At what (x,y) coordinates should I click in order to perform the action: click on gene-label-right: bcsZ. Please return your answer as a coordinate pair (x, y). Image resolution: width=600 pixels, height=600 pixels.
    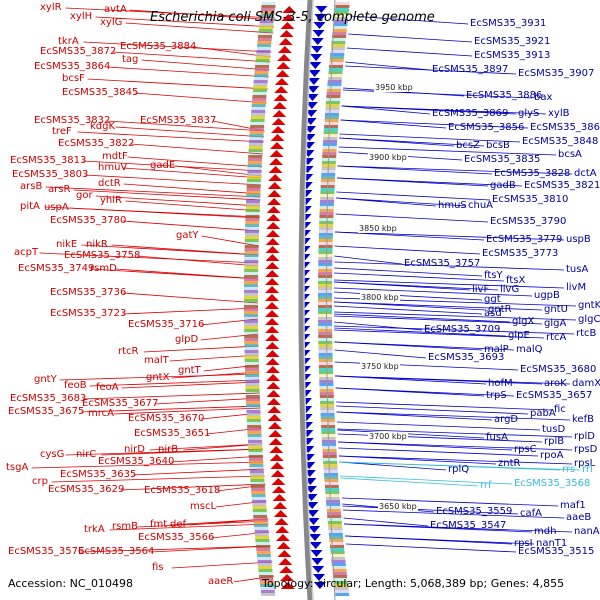
    Looking at the image, I should click on (468, 145).